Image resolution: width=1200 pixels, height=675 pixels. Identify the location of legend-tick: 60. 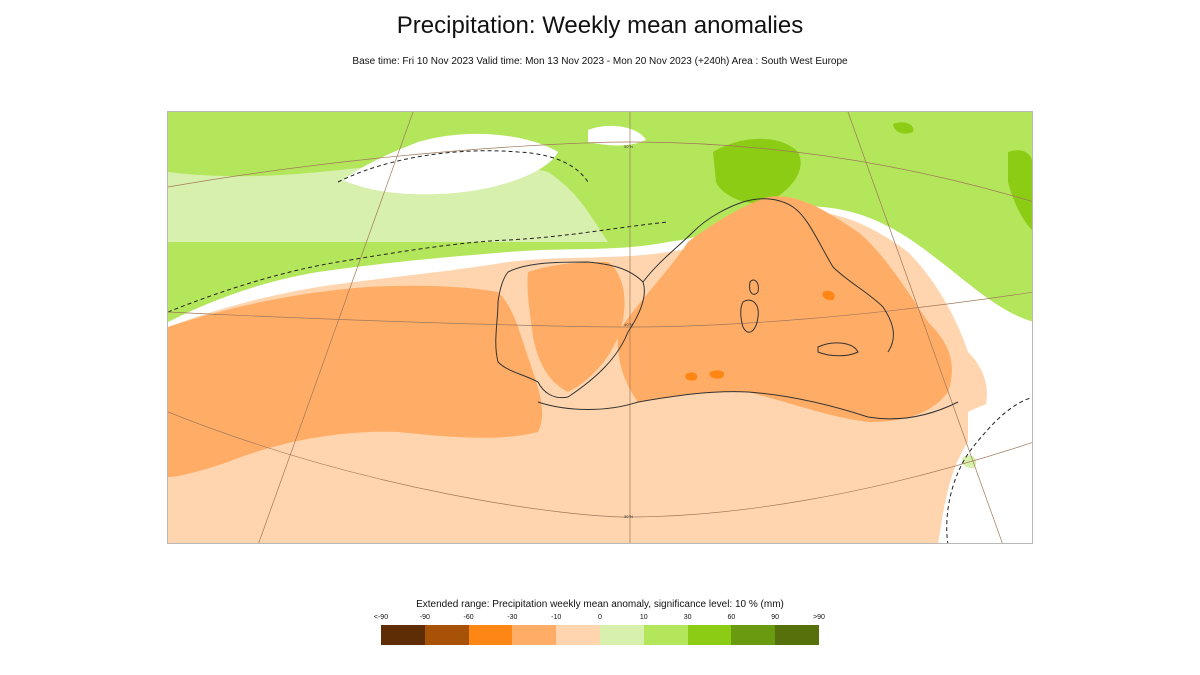
(731, 617).